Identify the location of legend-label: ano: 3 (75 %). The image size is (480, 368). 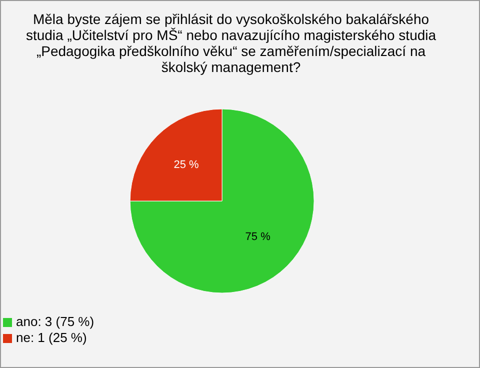
(55, 321).